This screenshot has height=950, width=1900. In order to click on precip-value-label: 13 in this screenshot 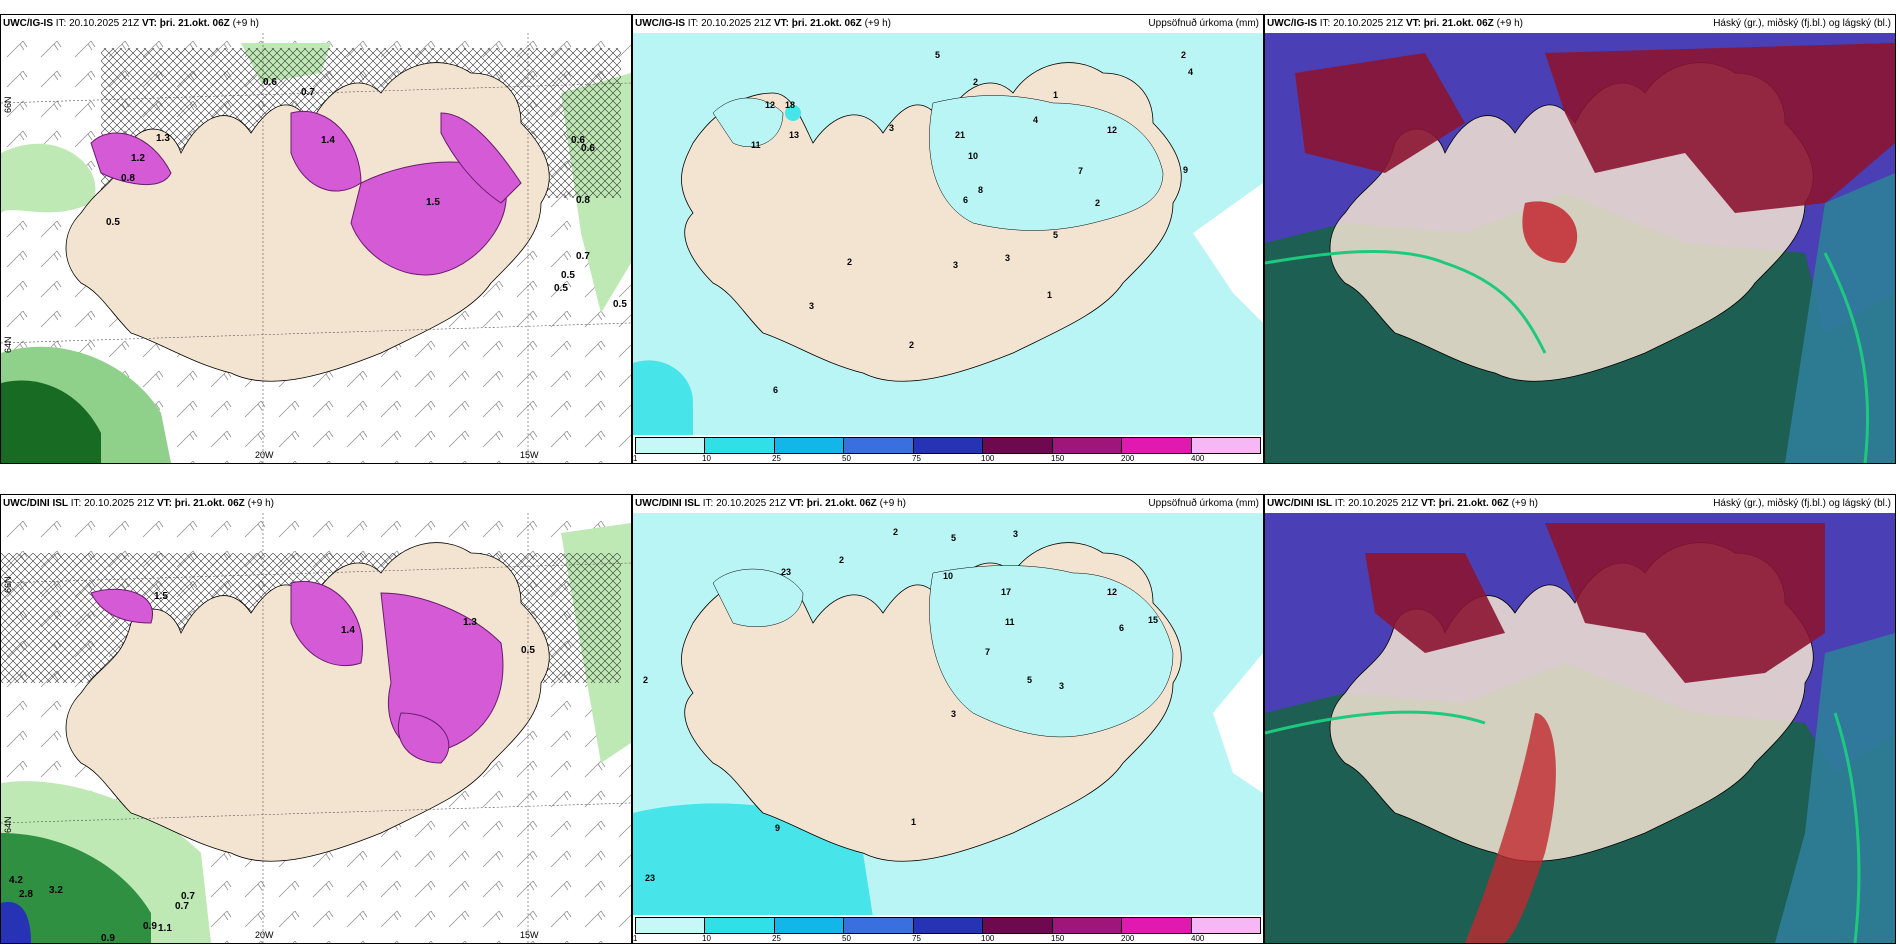, I will do `click(794, 135)`.